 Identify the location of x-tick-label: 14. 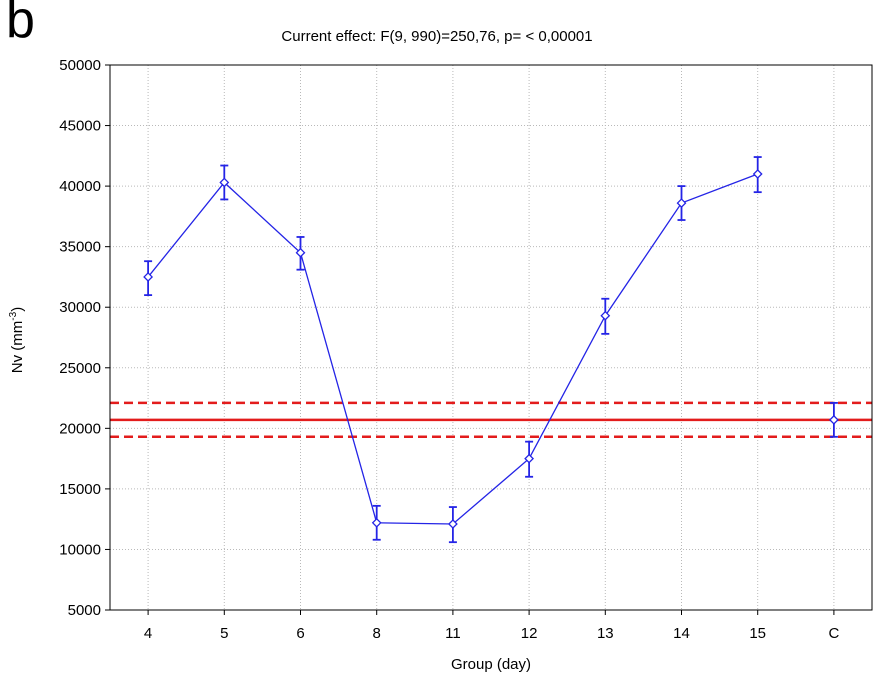
(681, 633).